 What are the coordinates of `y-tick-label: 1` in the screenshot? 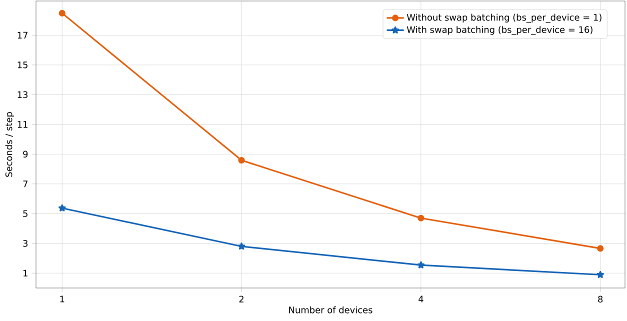 It's located at (26, 273).